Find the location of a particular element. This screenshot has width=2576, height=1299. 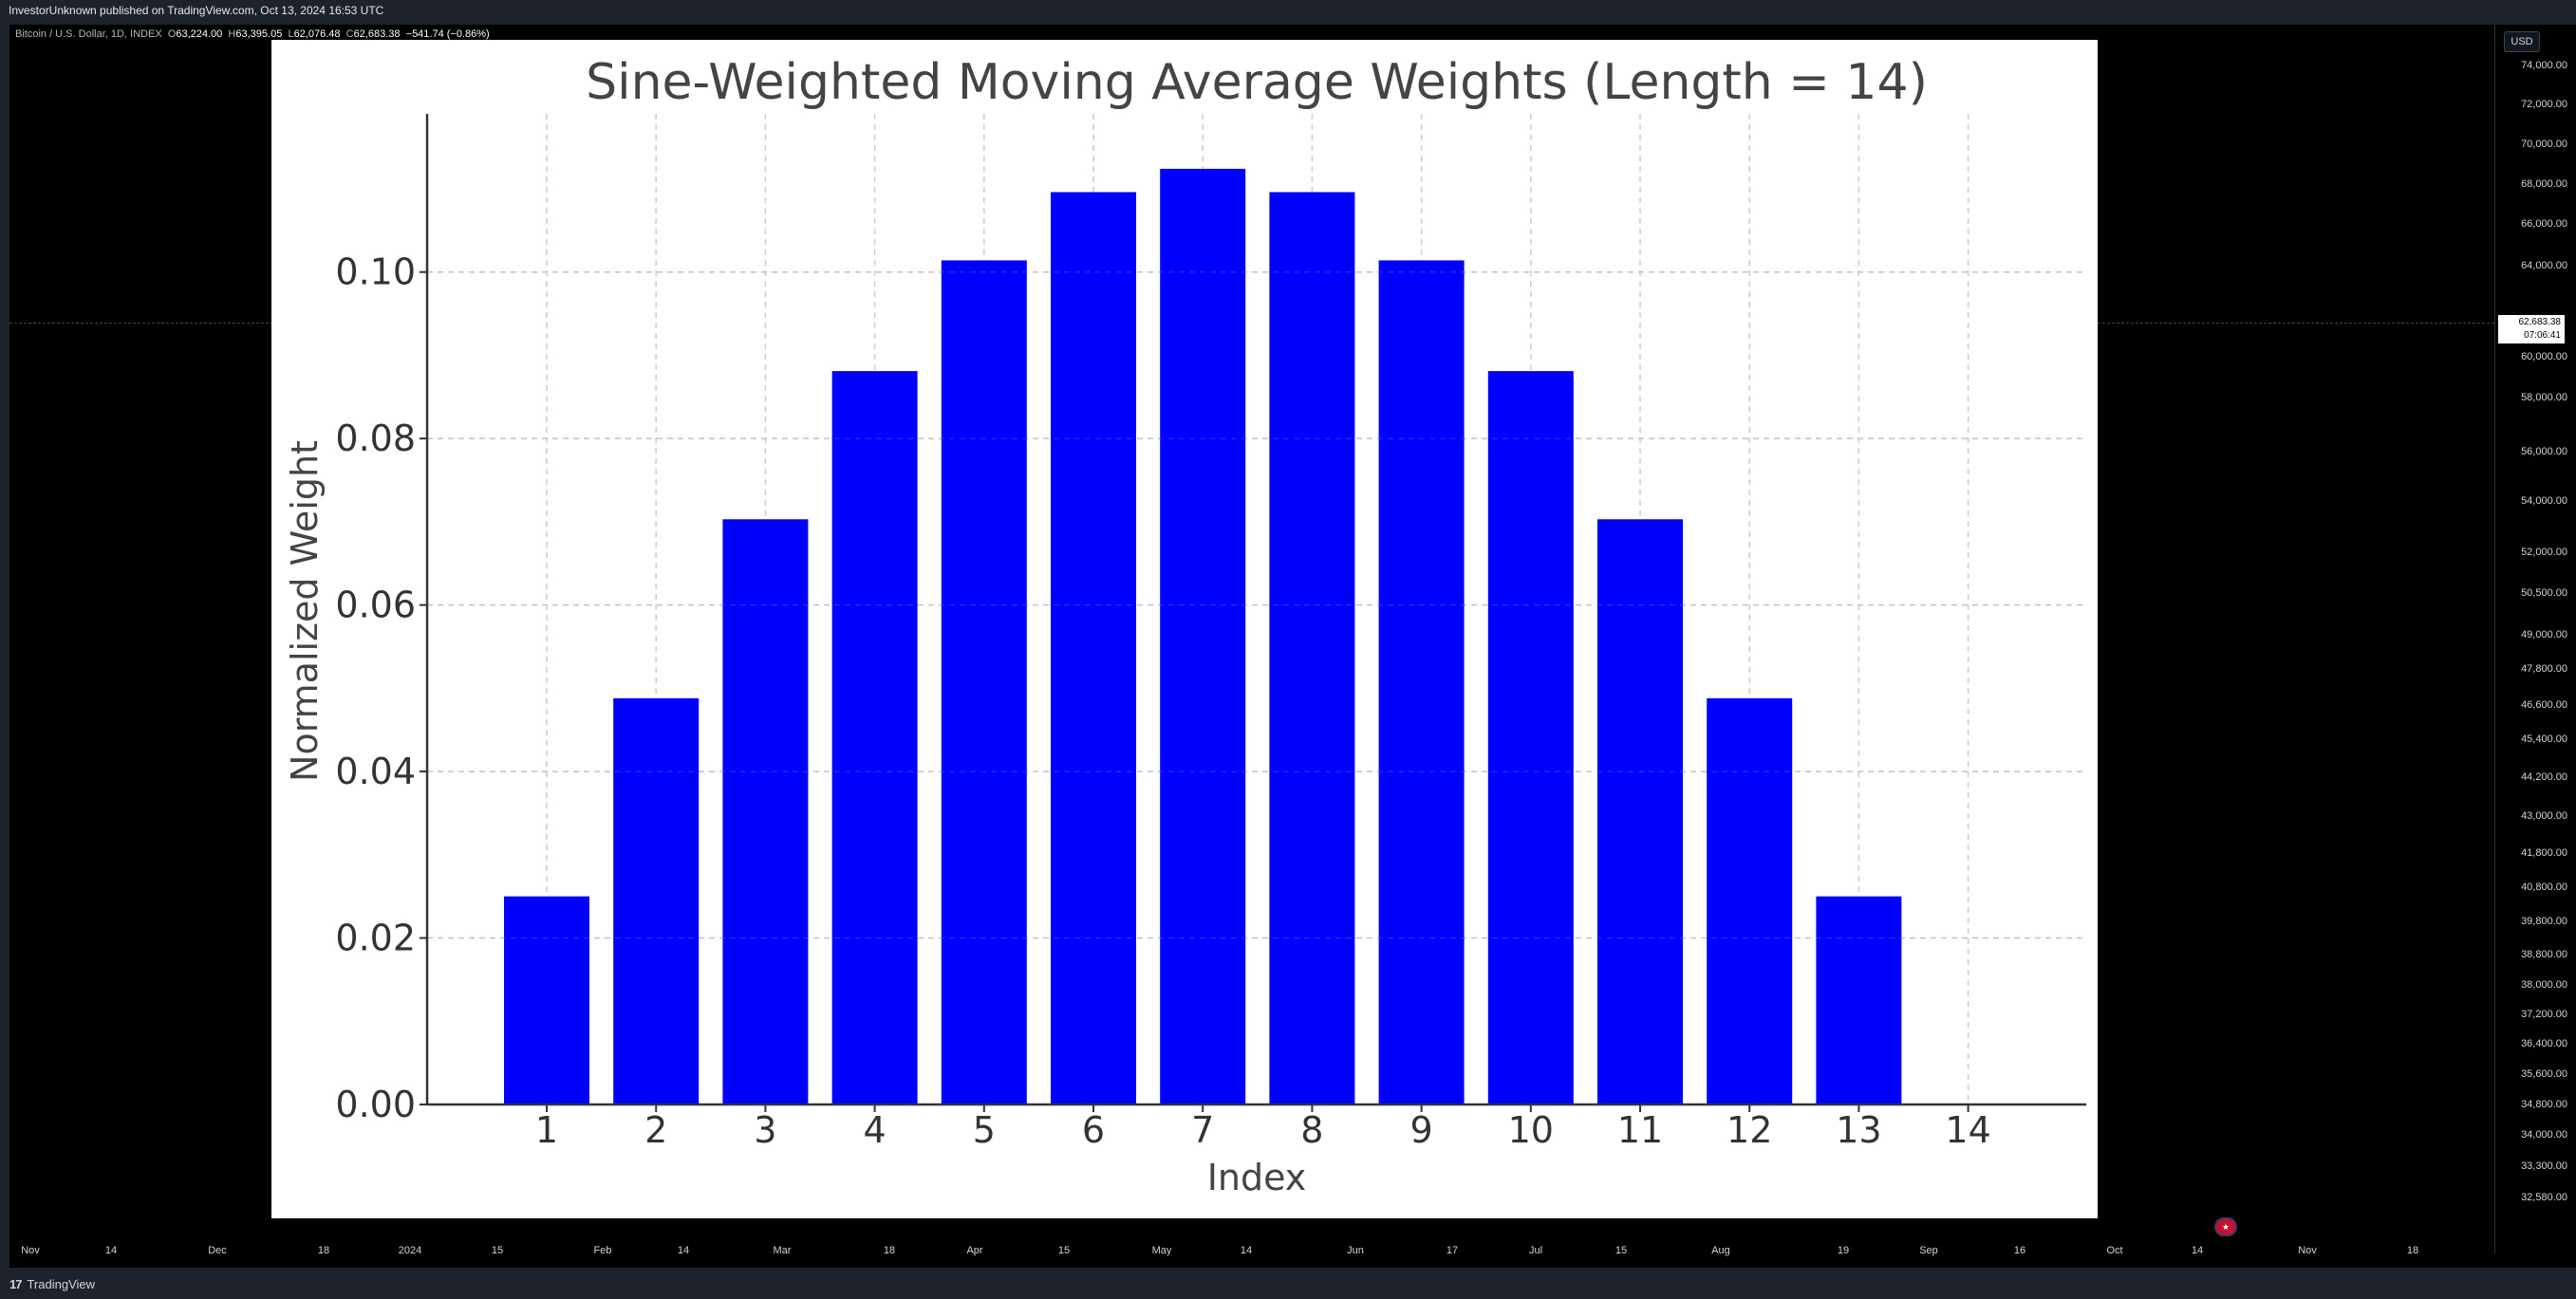

x-tick-label: 5 is located at coordinates (985, 1130).